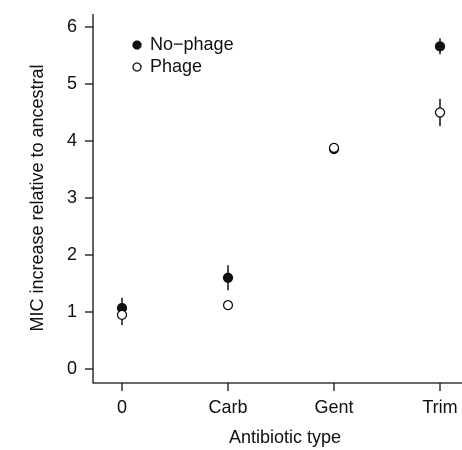 Image resolution: width=462 pixels, height=450 pixels. What do you see at coordinates (439, 407) in the screenshot?
I see `x-tick-label: Trim` at bounding box center [439, 407].